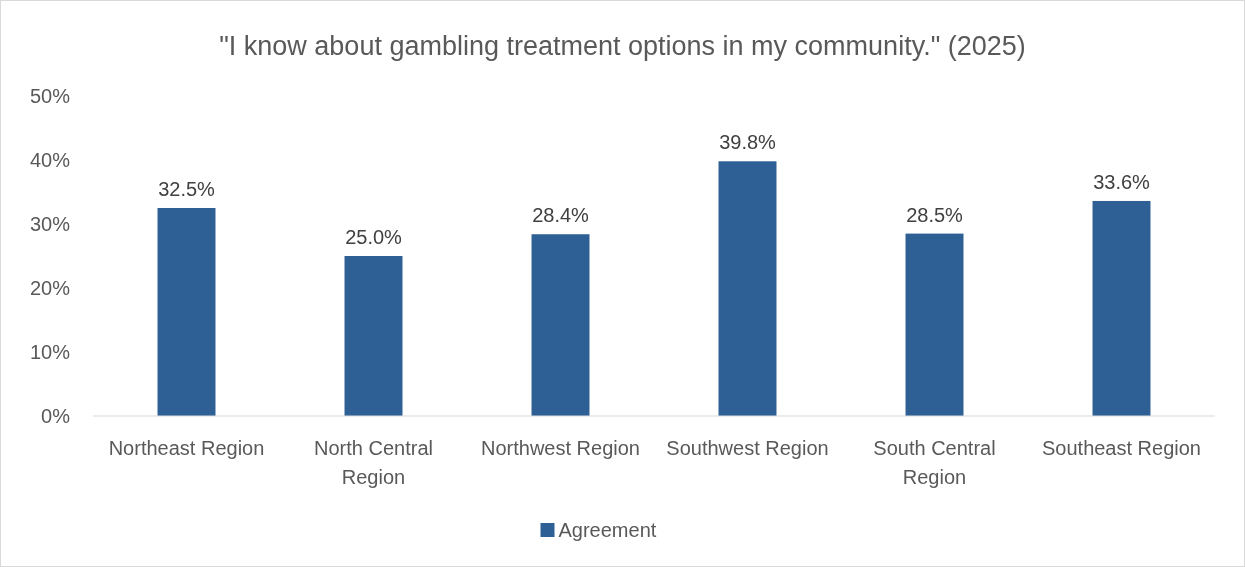  I want to click on y-tick-label: 40%, so click(50, 160).